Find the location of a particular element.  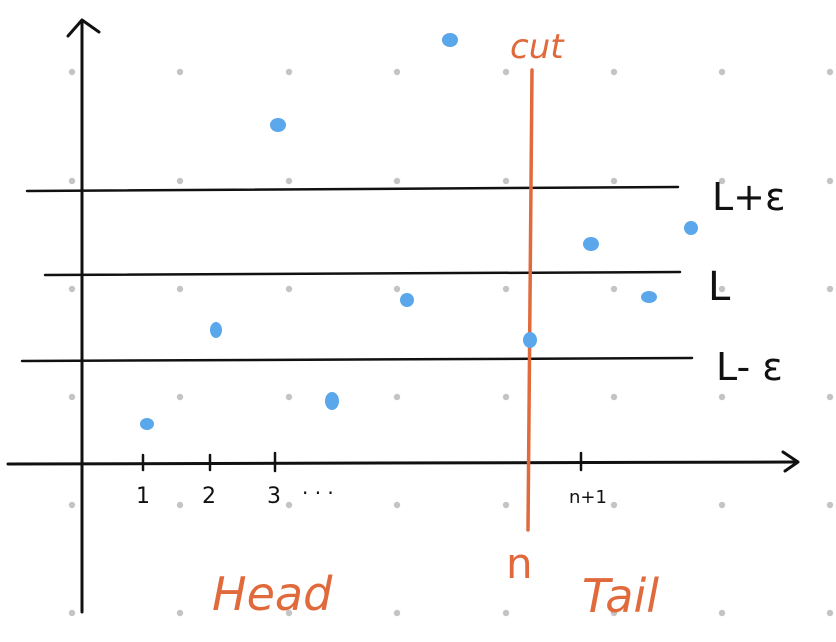

point-n is located at coordinates (530, 340).